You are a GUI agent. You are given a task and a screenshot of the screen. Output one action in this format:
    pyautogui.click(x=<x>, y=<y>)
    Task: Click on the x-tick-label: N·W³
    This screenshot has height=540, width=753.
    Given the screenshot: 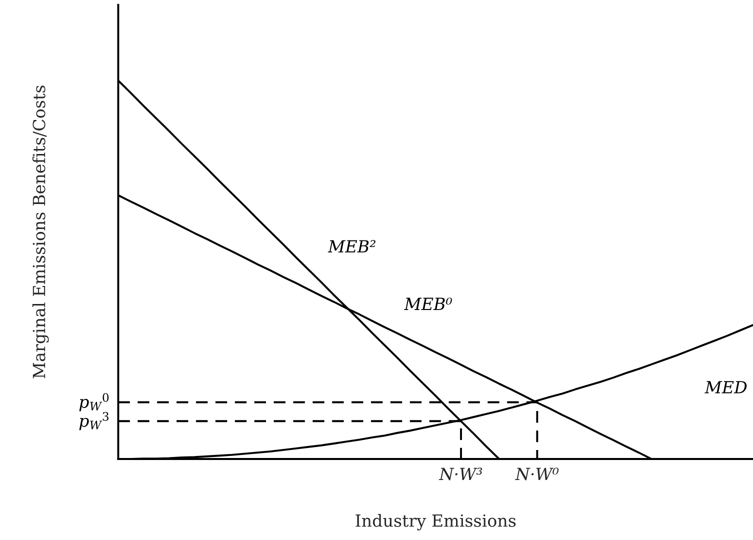 What is the action you would take?
    pyautogui.click(x=460, y=474)
    